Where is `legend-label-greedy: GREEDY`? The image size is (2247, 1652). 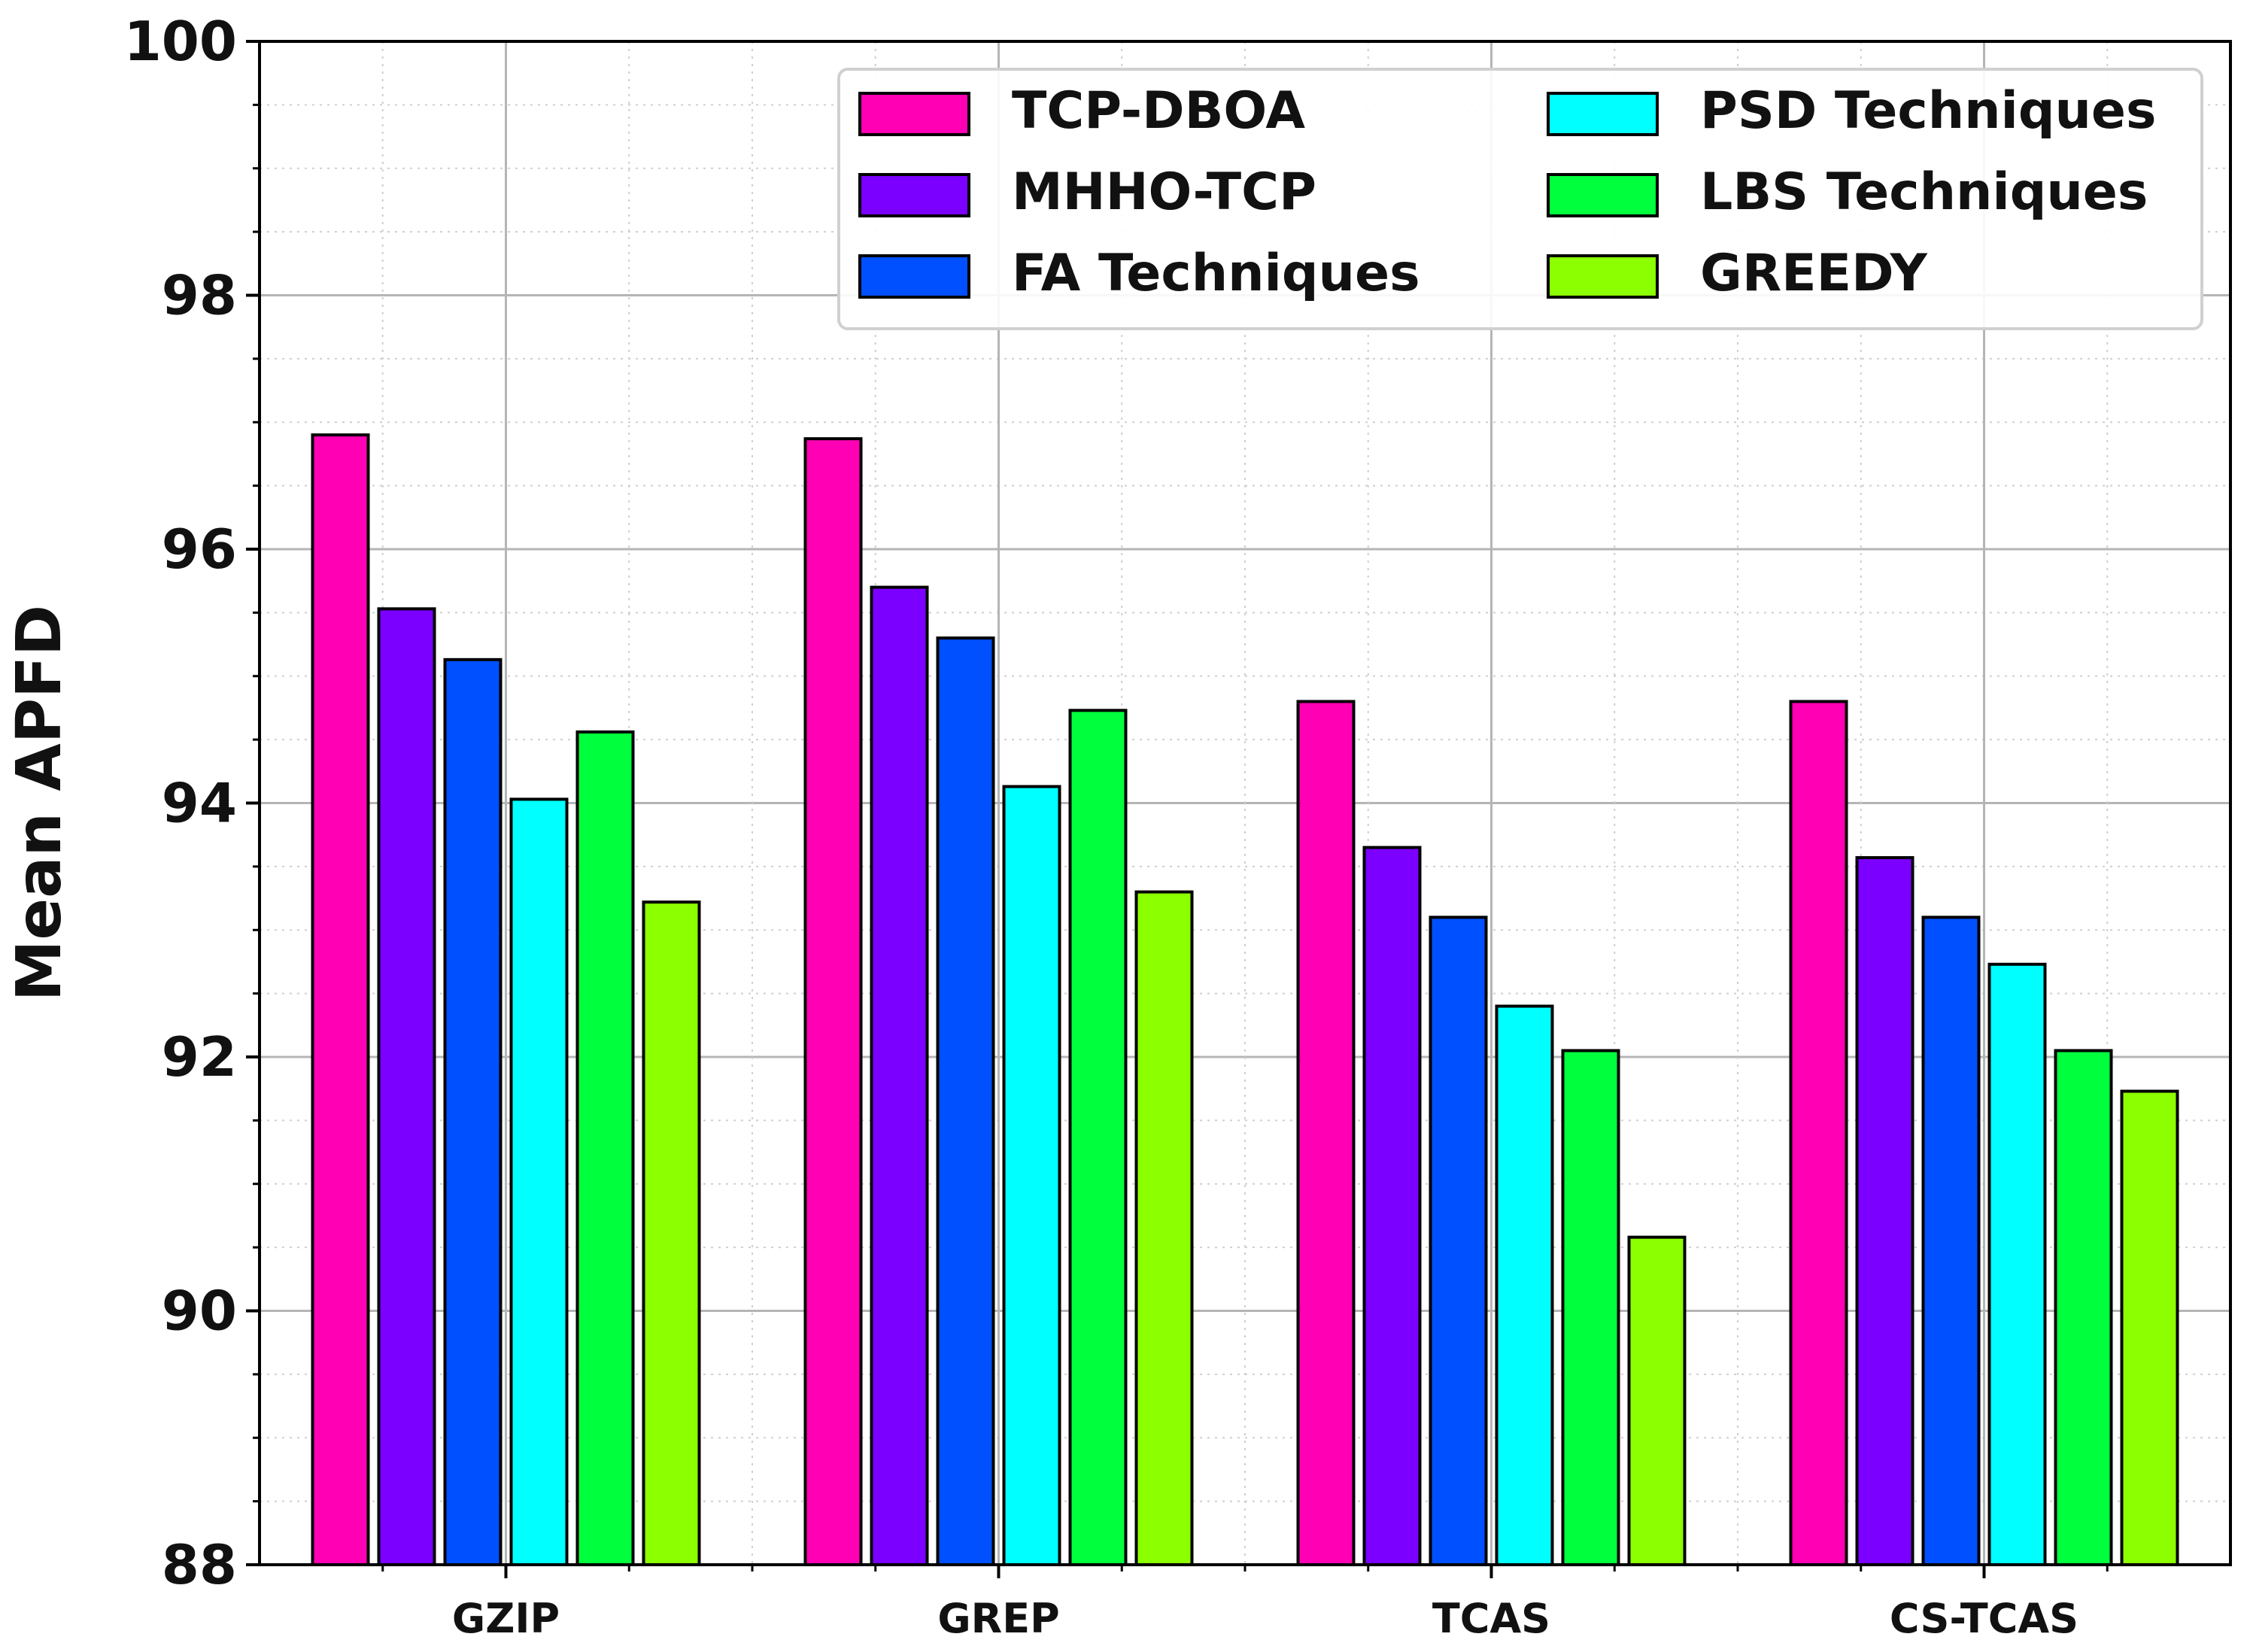
legend-label-greedy: GREEDY is located at coordinates (1814, 273).